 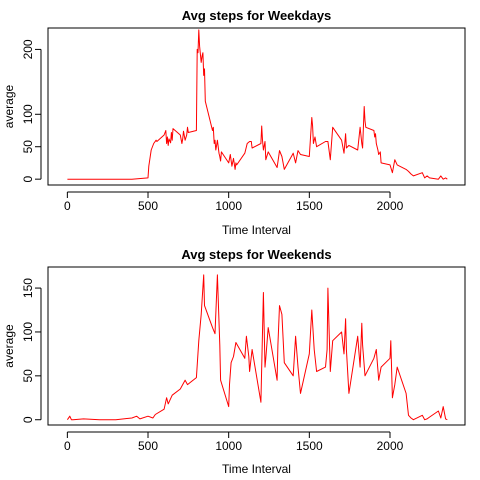 I want to click on y-tick-label: 200, so click(x=28, y=49).